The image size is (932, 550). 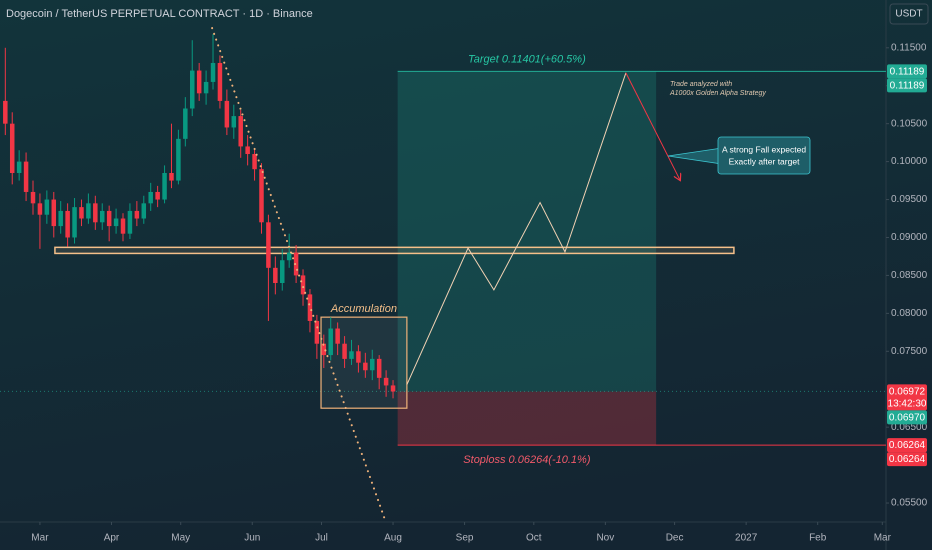 I want to click on price-tag-label: 0.06264, so click(x=907, y=445).